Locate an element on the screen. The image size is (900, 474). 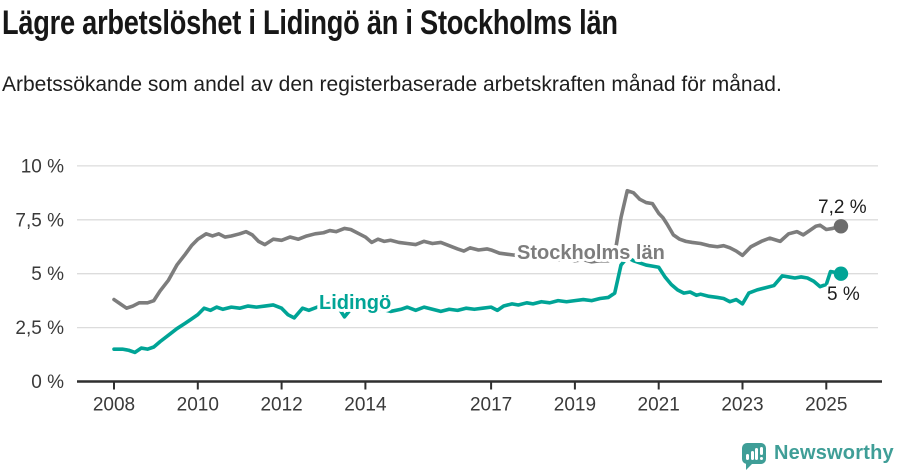
x-tick-label: 2023 is located at coordinates (742, 405).